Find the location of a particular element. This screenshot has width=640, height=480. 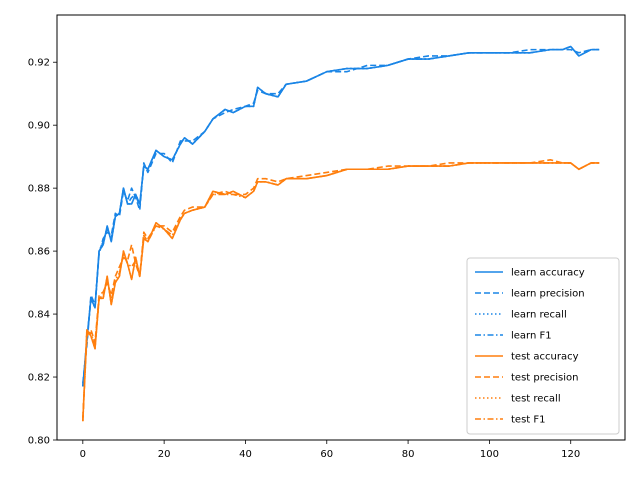

y-tick-label: 0.88 is located at coordinates (39, 189).